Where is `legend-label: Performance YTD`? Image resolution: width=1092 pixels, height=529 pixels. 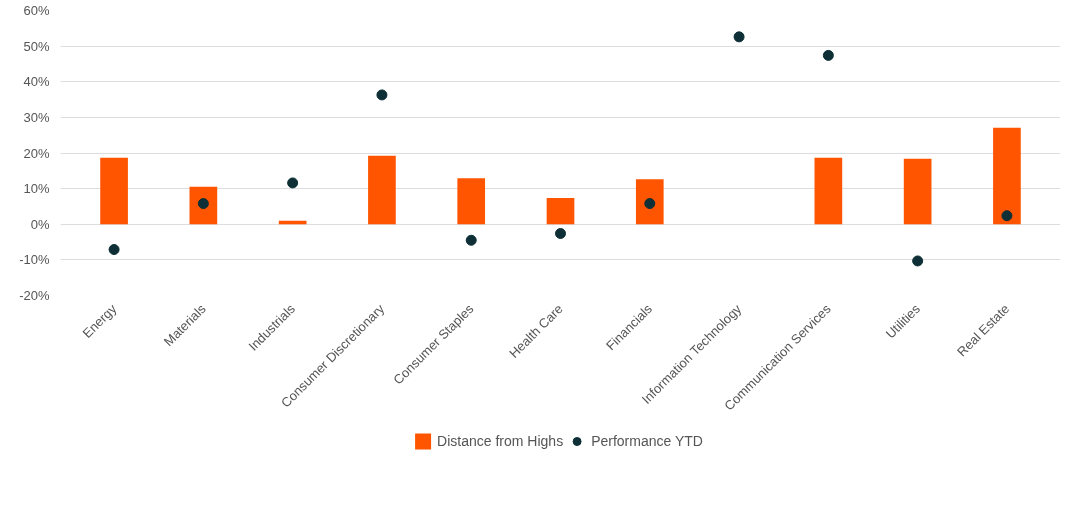 legend-label: Performance YTD is located at coordinates (647, 441).